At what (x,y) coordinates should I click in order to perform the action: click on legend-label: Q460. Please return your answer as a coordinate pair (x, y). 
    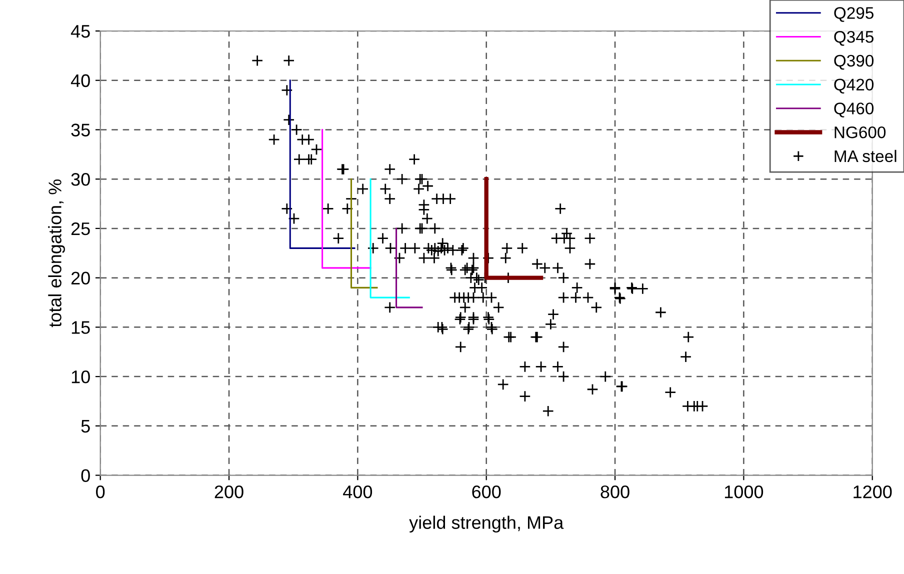
    Looking at the image, I should click on (854, 110).